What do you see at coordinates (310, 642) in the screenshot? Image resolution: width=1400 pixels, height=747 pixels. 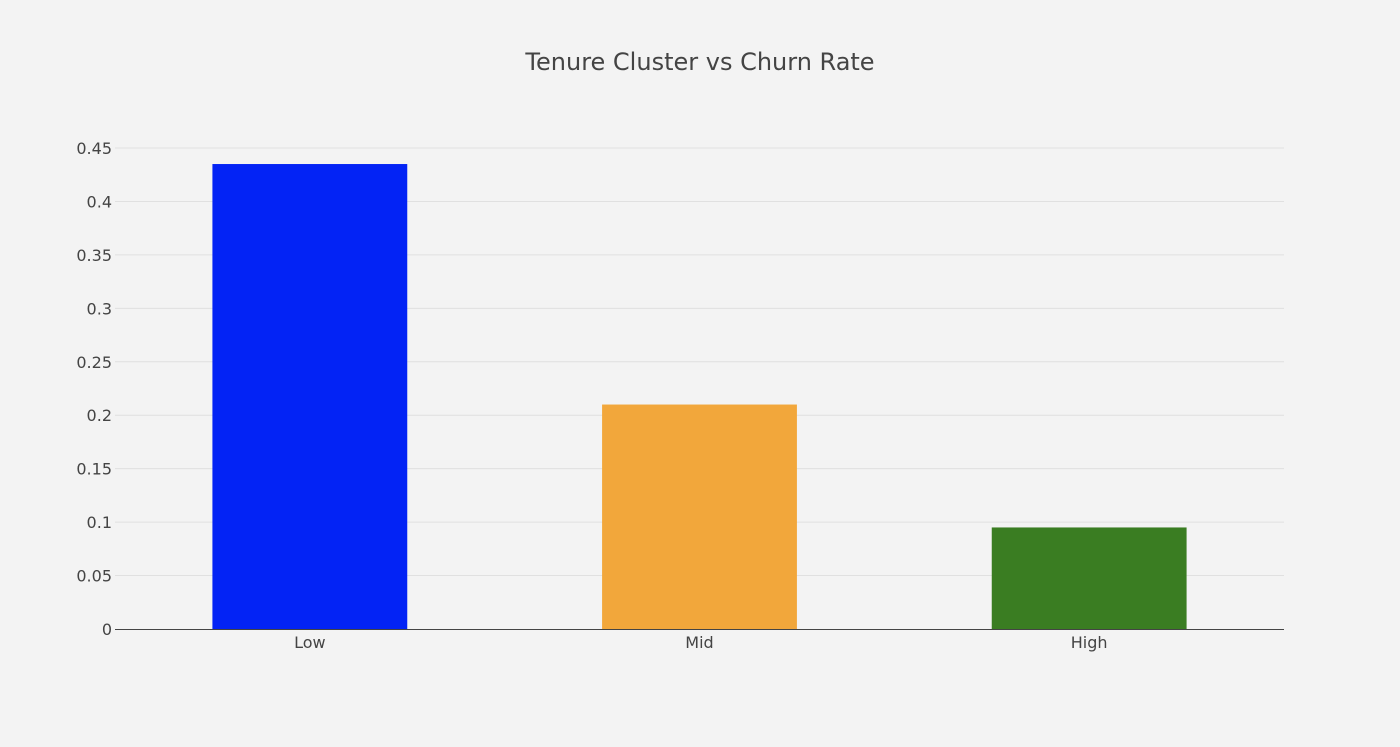 I see `x-tick-label: Low` at bounding box center [310, 642].